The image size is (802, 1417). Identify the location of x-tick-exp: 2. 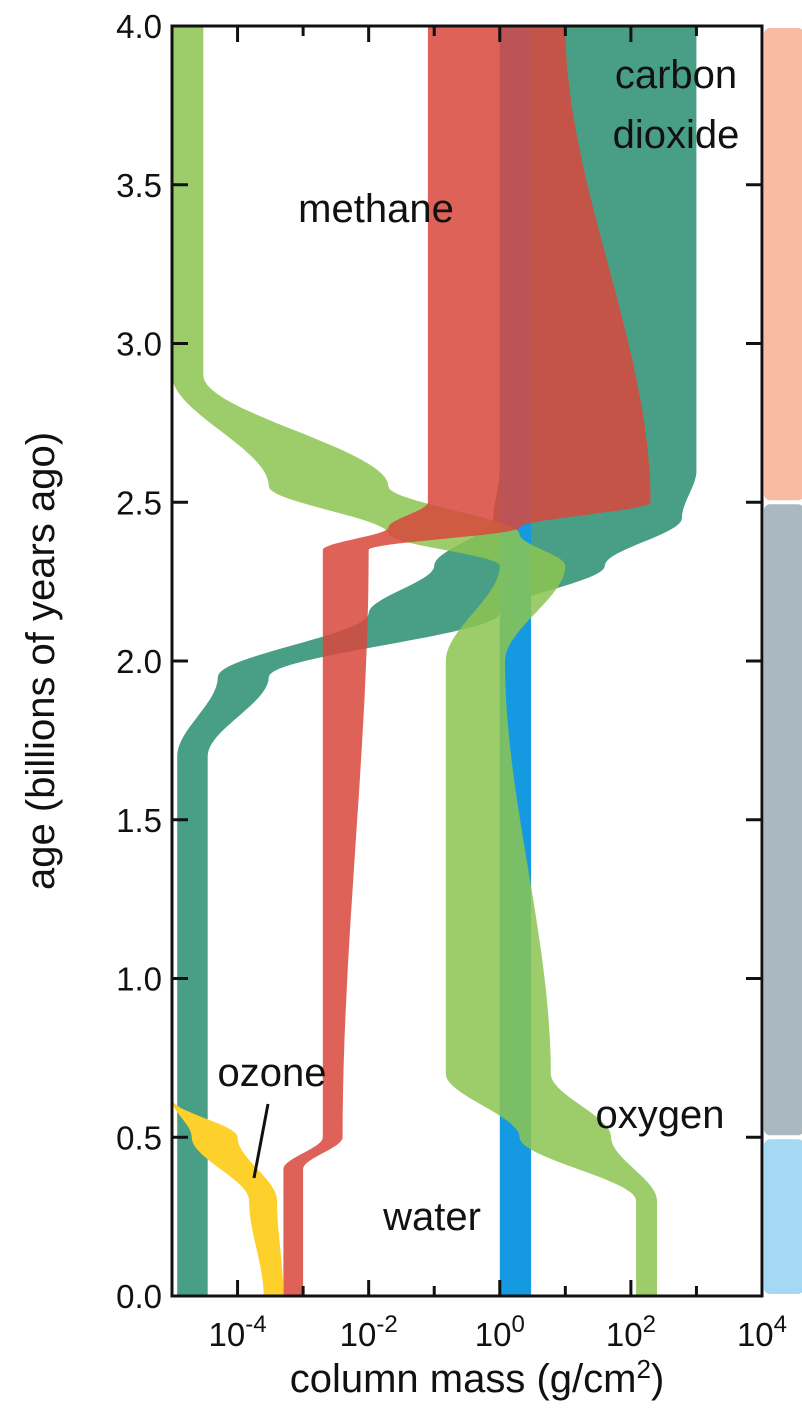
(649, 1324).